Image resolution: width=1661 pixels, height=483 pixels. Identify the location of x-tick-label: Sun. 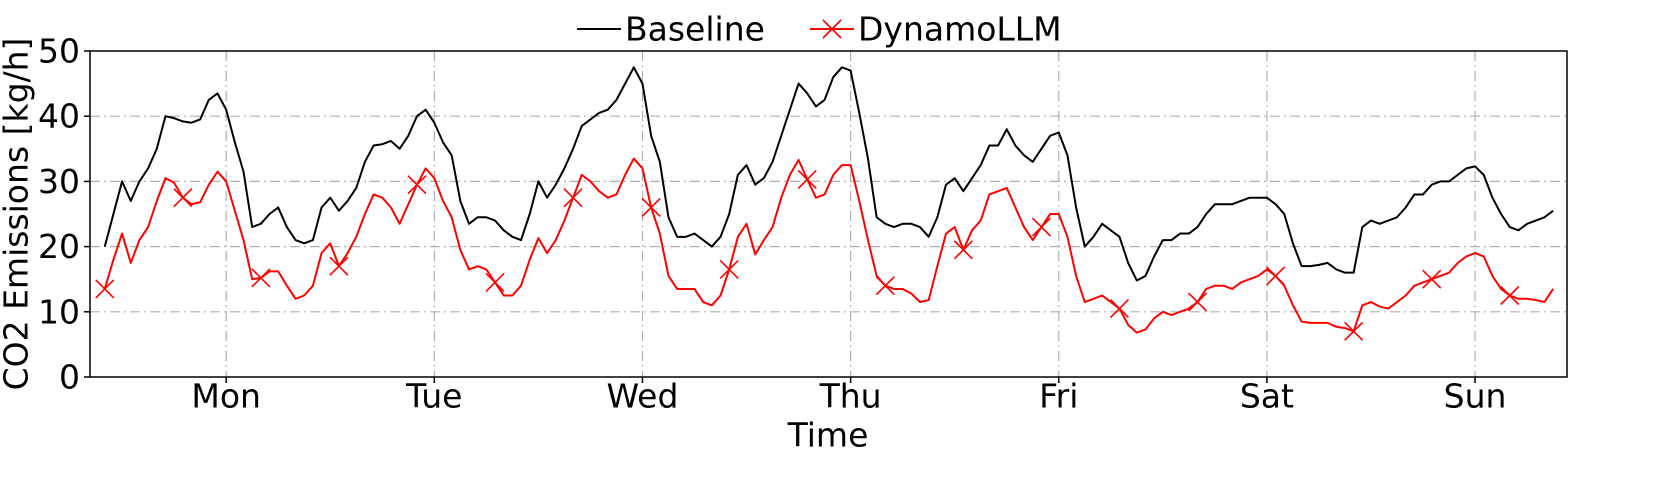
(1475, 396).